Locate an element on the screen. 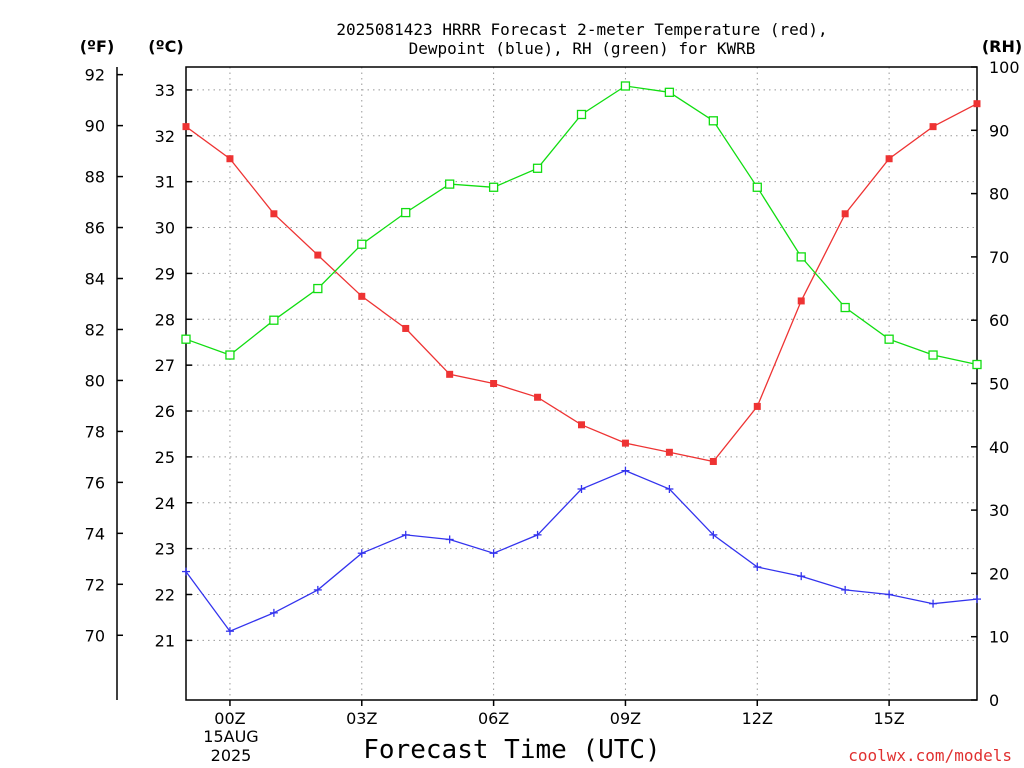 This screenshot has height=768, width=1024. celsius-tick-label: 21 is located at coordinates (165, 640).